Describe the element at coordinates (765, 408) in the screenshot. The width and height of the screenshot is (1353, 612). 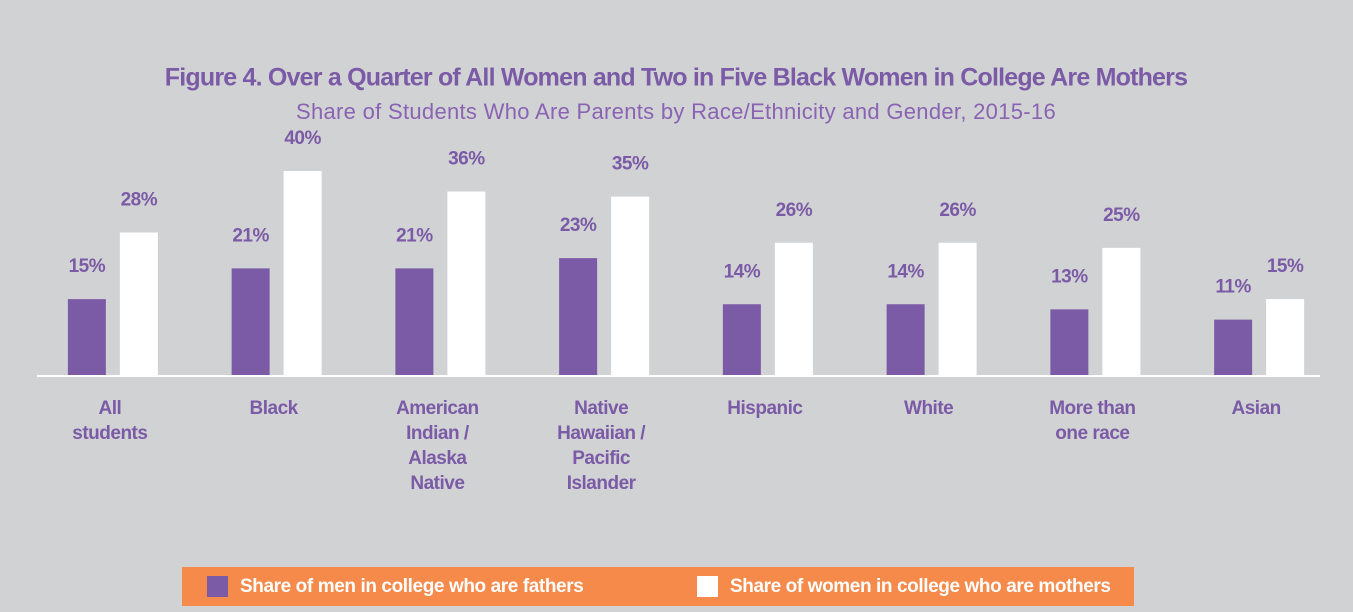
I see `x-tick-label: Hispanic` at that location.